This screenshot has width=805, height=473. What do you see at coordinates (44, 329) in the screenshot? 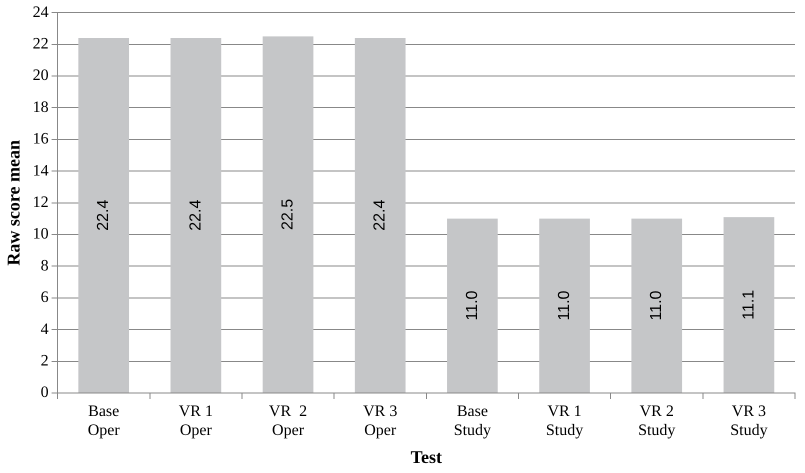
I see `y-tick-label: 4` at bounding box center [44, 329].